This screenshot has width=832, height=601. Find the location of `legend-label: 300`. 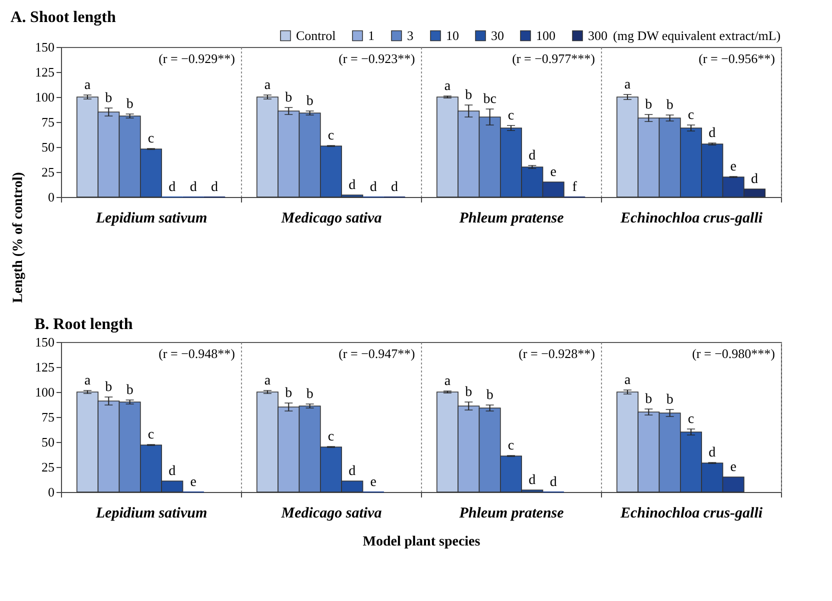

legend-label: 300 is located at coordinates (598, 35).